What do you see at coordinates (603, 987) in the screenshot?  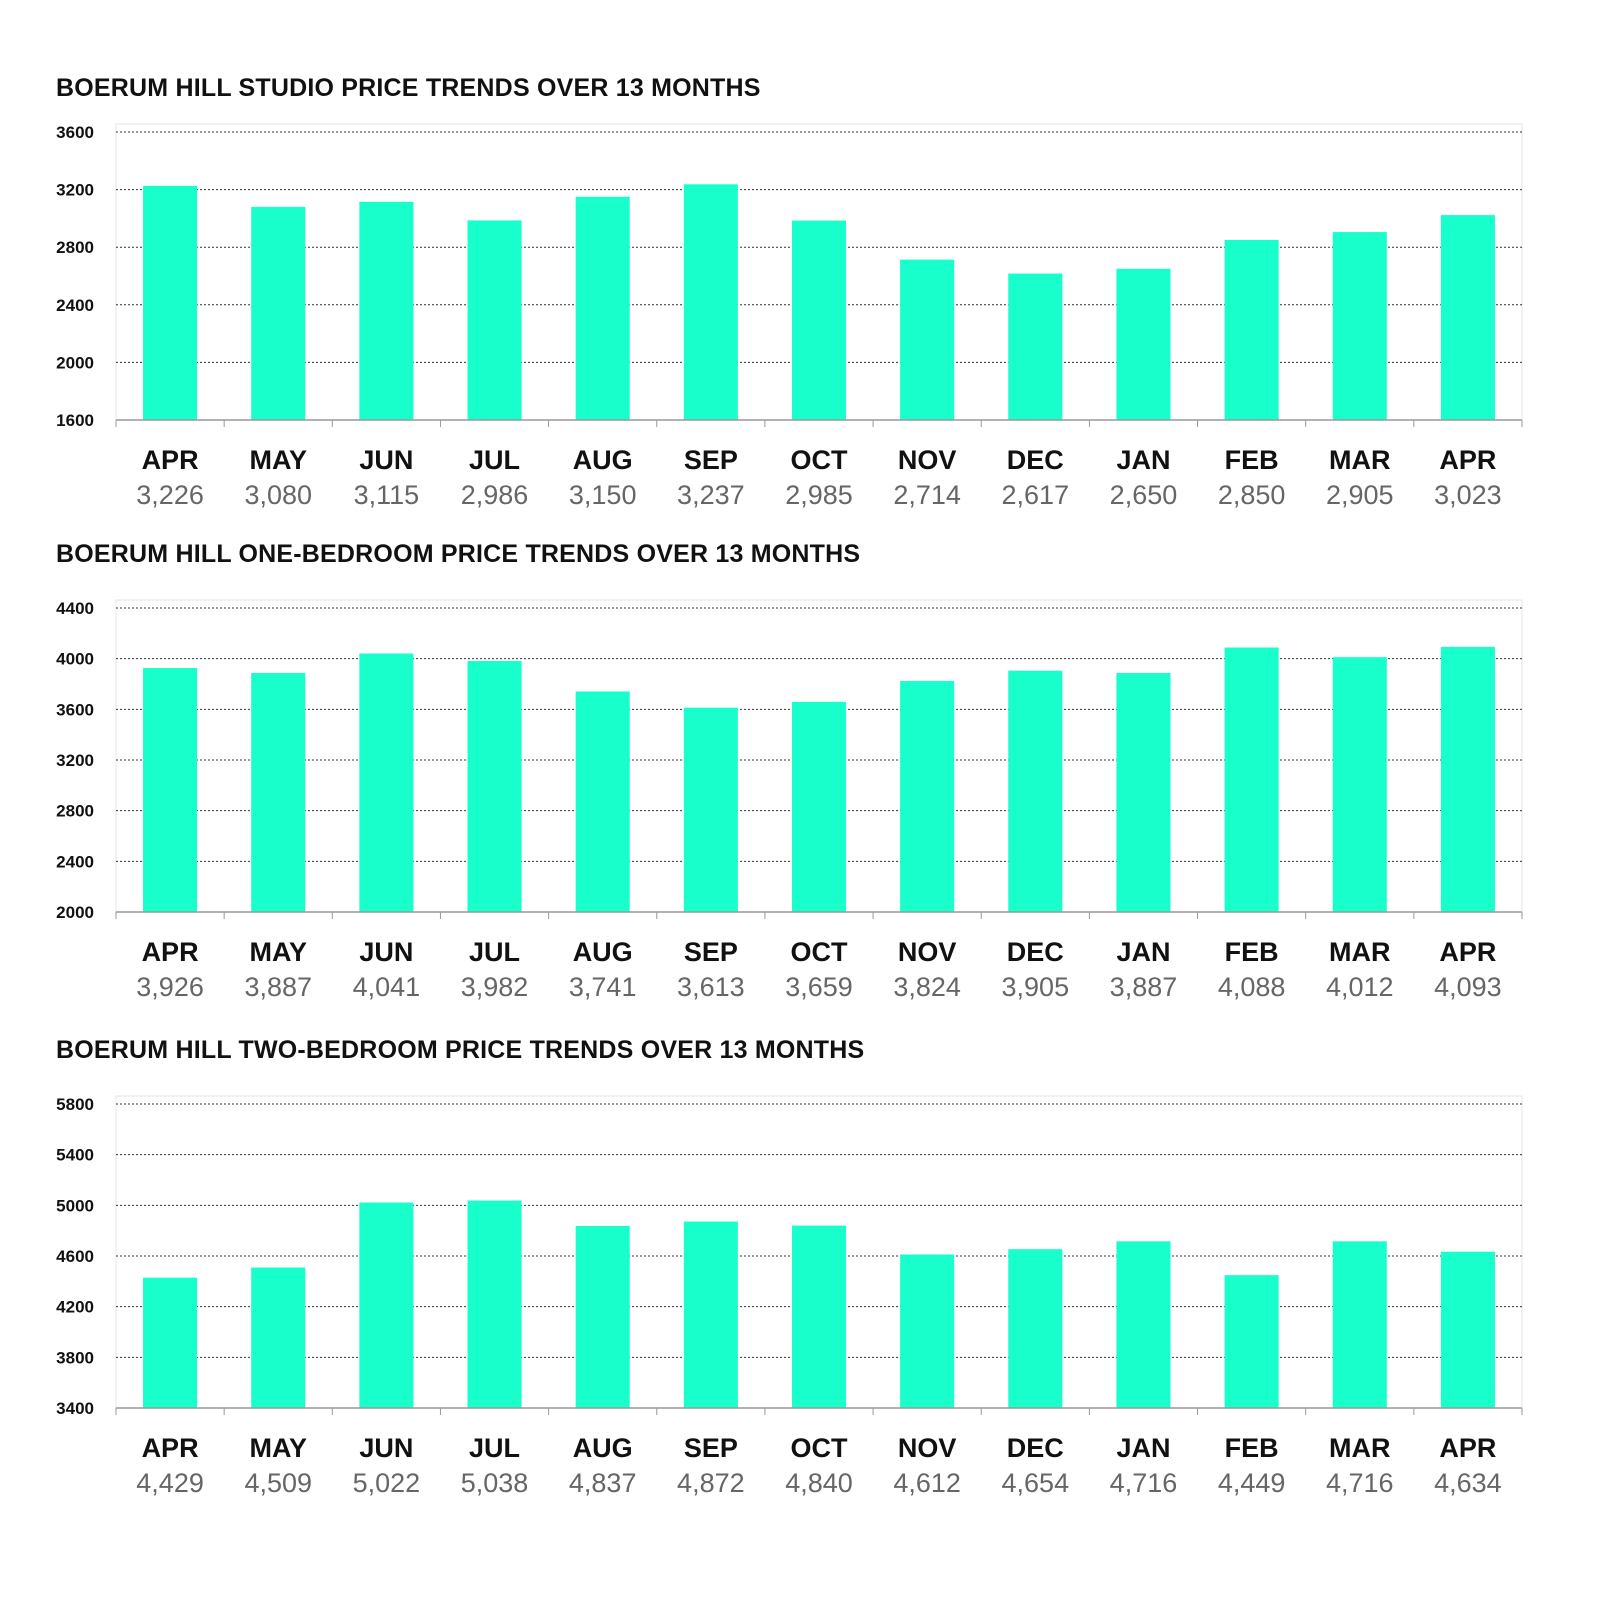 I see `bar-value-label: 3,741` at bounding box center [603, 987].